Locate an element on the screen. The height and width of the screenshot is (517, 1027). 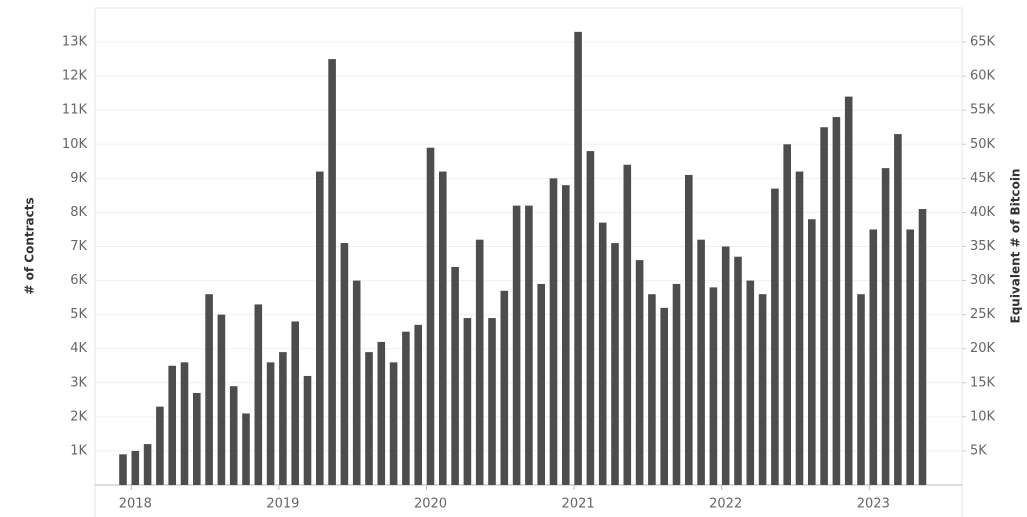
y2-tick-label: 20K is located at coordinates (983, 348).